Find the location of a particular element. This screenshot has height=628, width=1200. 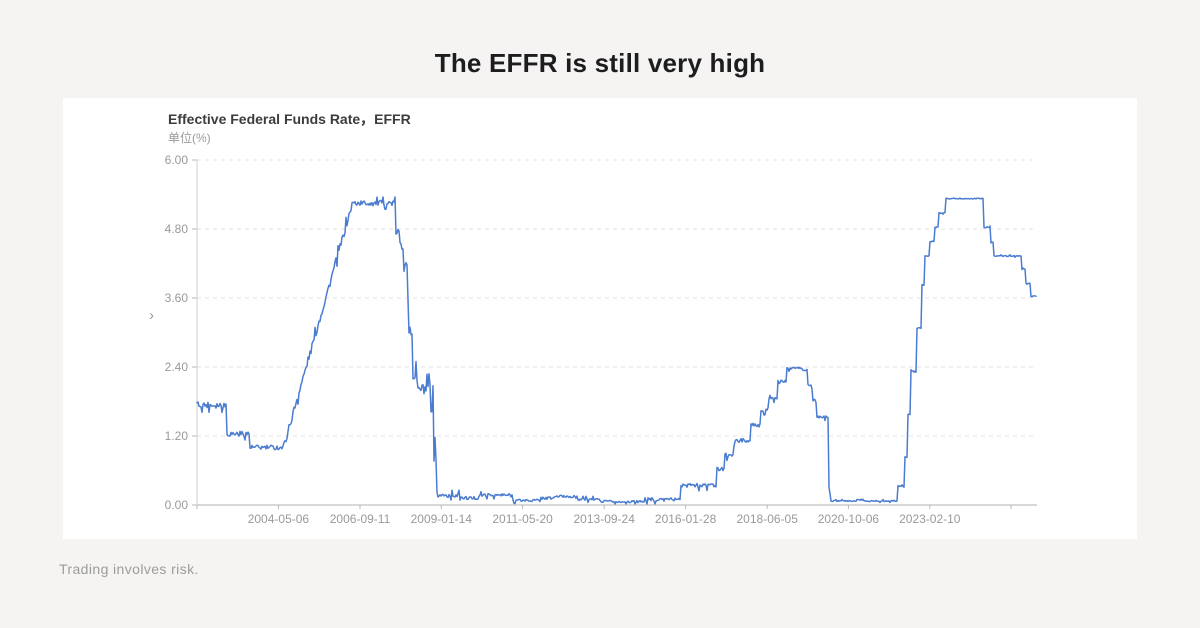

chart-unit-label: 单位(%) is located at coordinates (189, 138).